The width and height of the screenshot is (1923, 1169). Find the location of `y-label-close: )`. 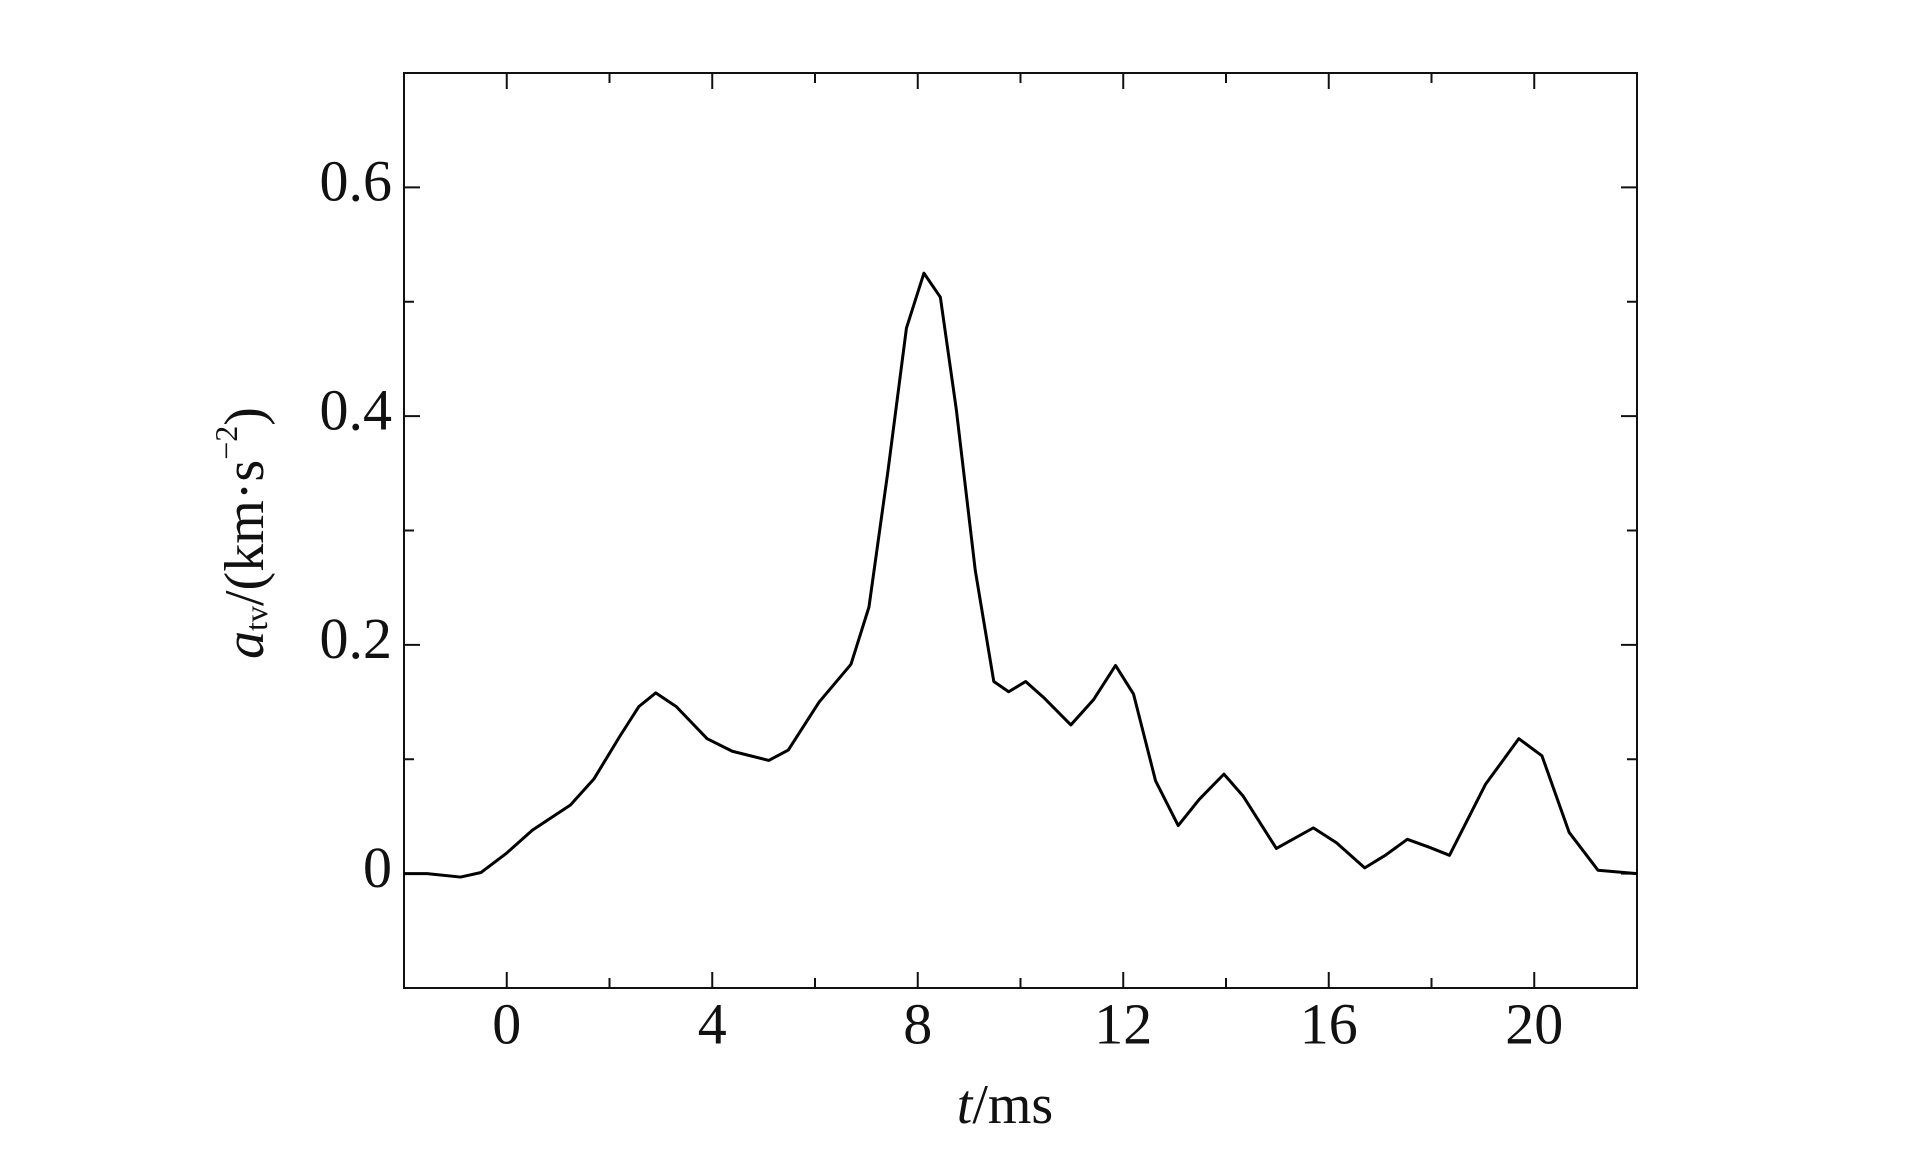

y-label-close: ) is located at coordinates (245, 416).